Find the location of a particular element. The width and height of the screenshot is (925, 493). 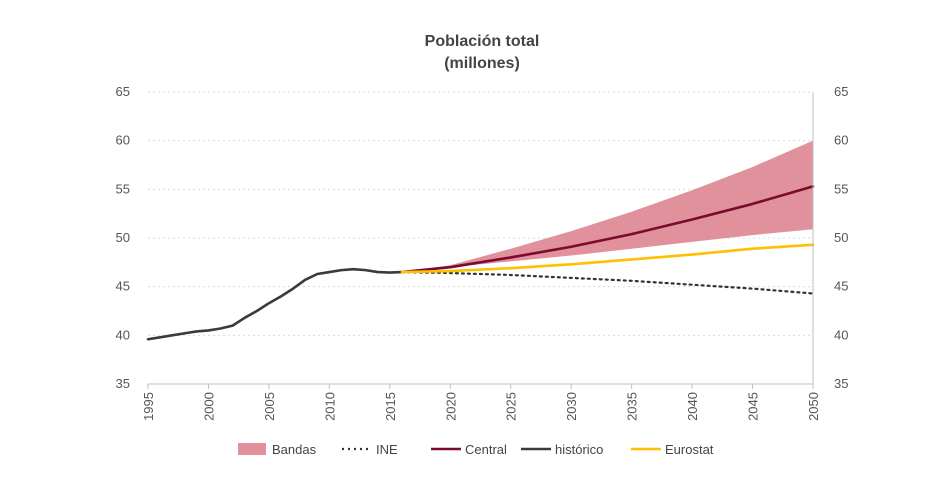

y-tick-label-left: 65 is located at coordinates (123, 91).